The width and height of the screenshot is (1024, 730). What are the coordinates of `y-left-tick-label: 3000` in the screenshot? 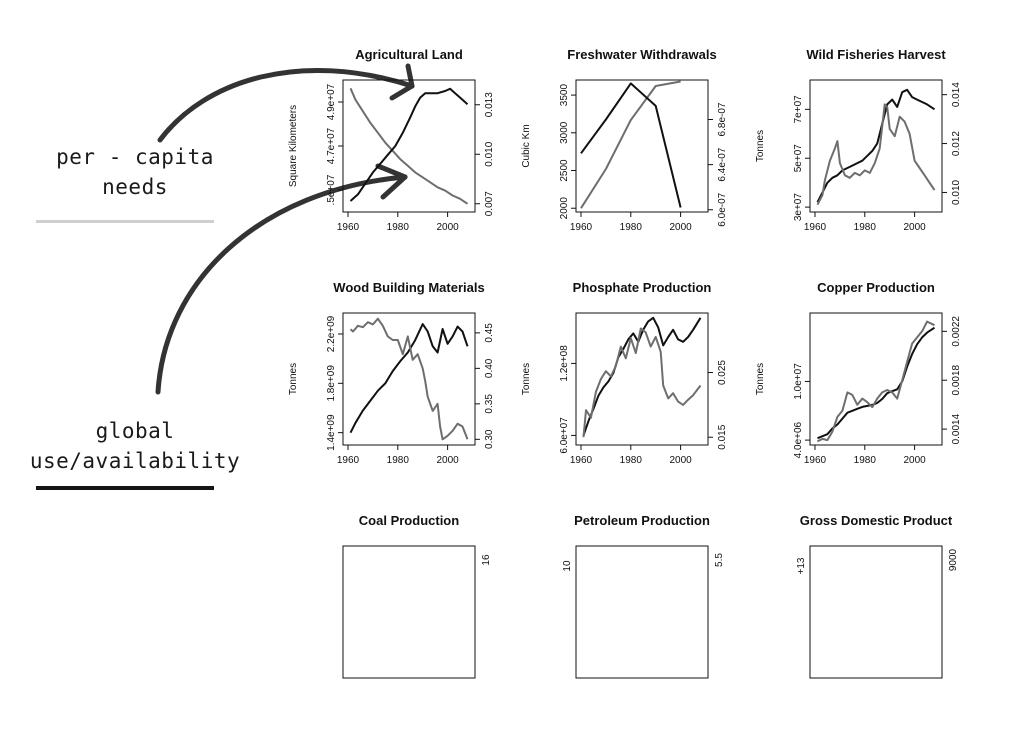 It's located at (564, 132).